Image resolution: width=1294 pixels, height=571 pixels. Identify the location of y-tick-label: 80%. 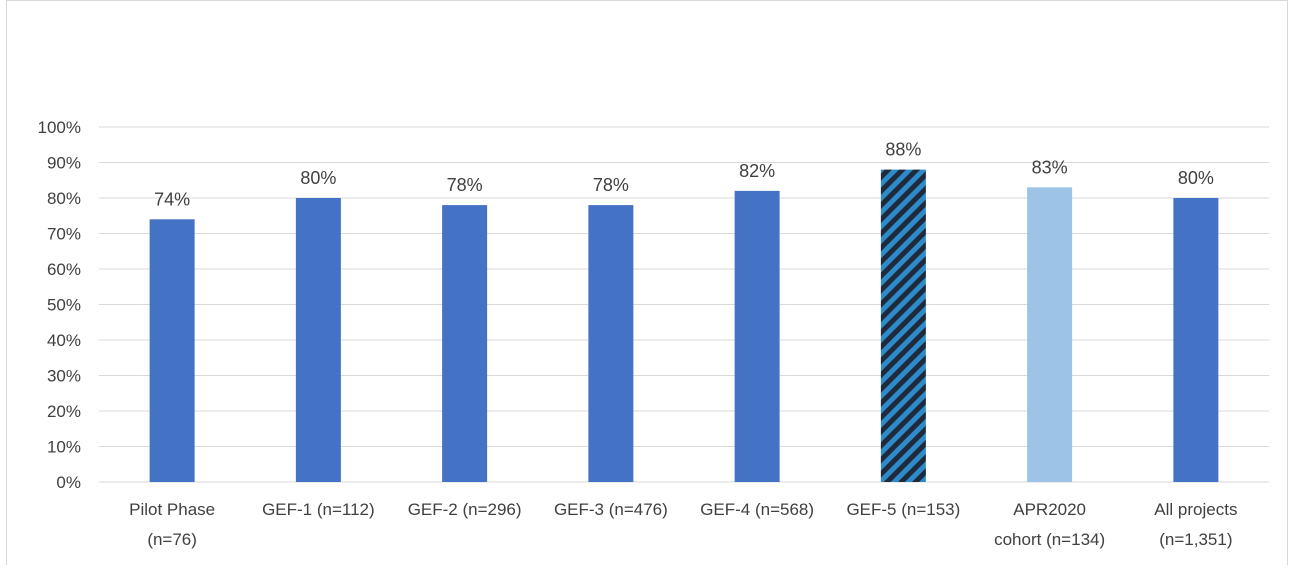
(64, 198).